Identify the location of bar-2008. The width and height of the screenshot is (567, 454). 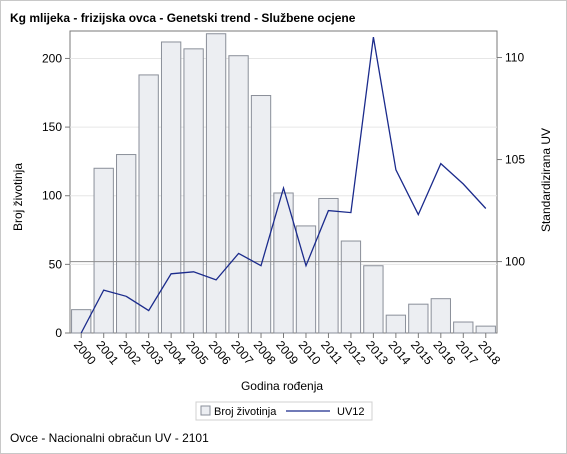
(261, 214).